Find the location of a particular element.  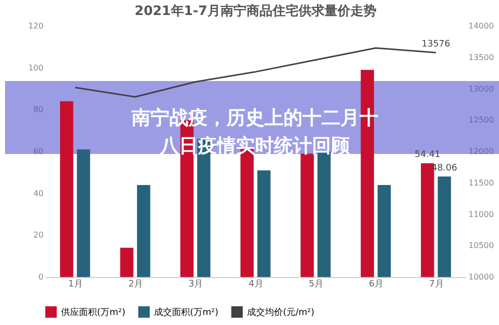

data-label: 13576 is located at coordinates (436, 45).